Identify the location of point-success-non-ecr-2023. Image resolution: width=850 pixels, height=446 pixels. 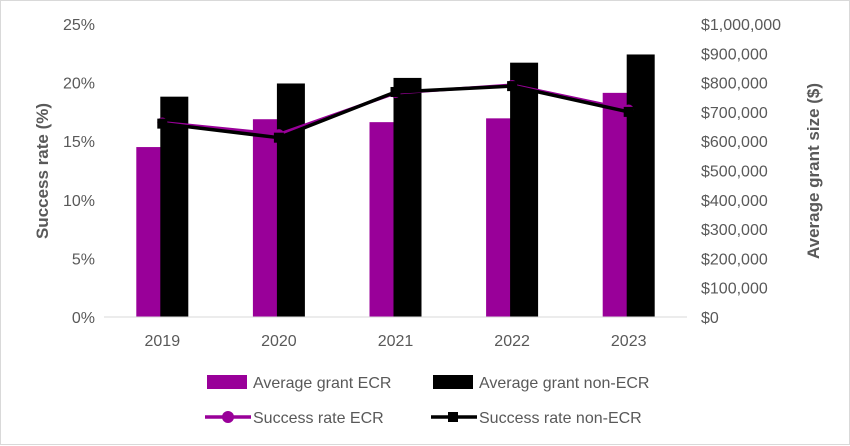
(628, 111).